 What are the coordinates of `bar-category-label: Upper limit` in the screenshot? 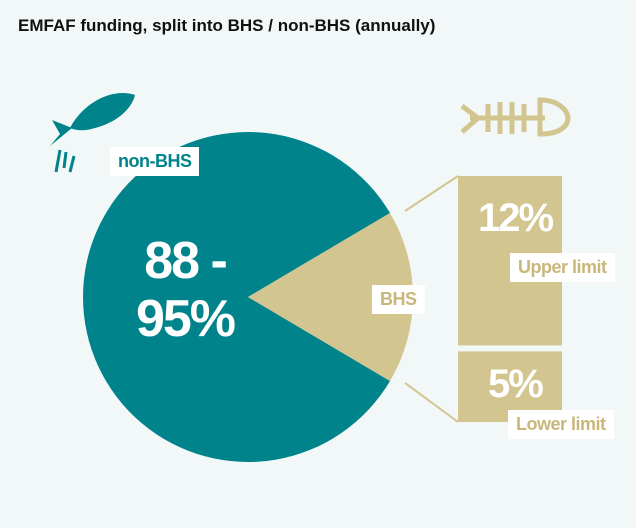 It's located at (562, 267).